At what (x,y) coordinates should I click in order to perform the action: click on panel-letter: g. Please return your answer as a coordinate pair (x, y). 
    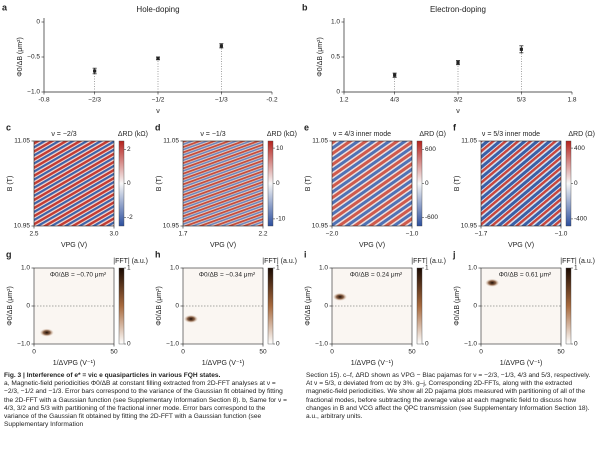
    Looking at the image, I should click on (9, 254).